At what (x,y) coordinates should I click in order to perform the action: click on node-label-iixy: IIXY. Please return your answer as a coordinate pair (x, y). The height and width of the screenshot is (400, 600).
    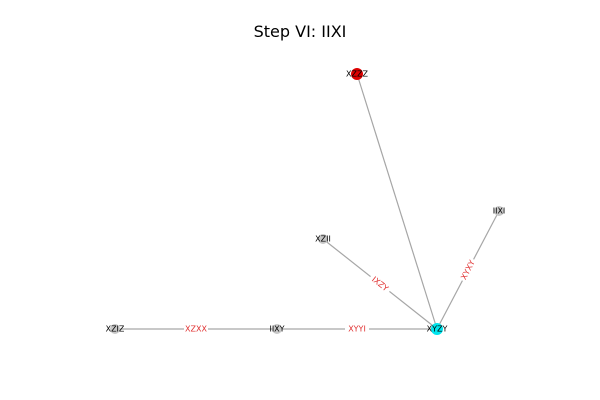
    Looking at the image, I should click on (276, 329).